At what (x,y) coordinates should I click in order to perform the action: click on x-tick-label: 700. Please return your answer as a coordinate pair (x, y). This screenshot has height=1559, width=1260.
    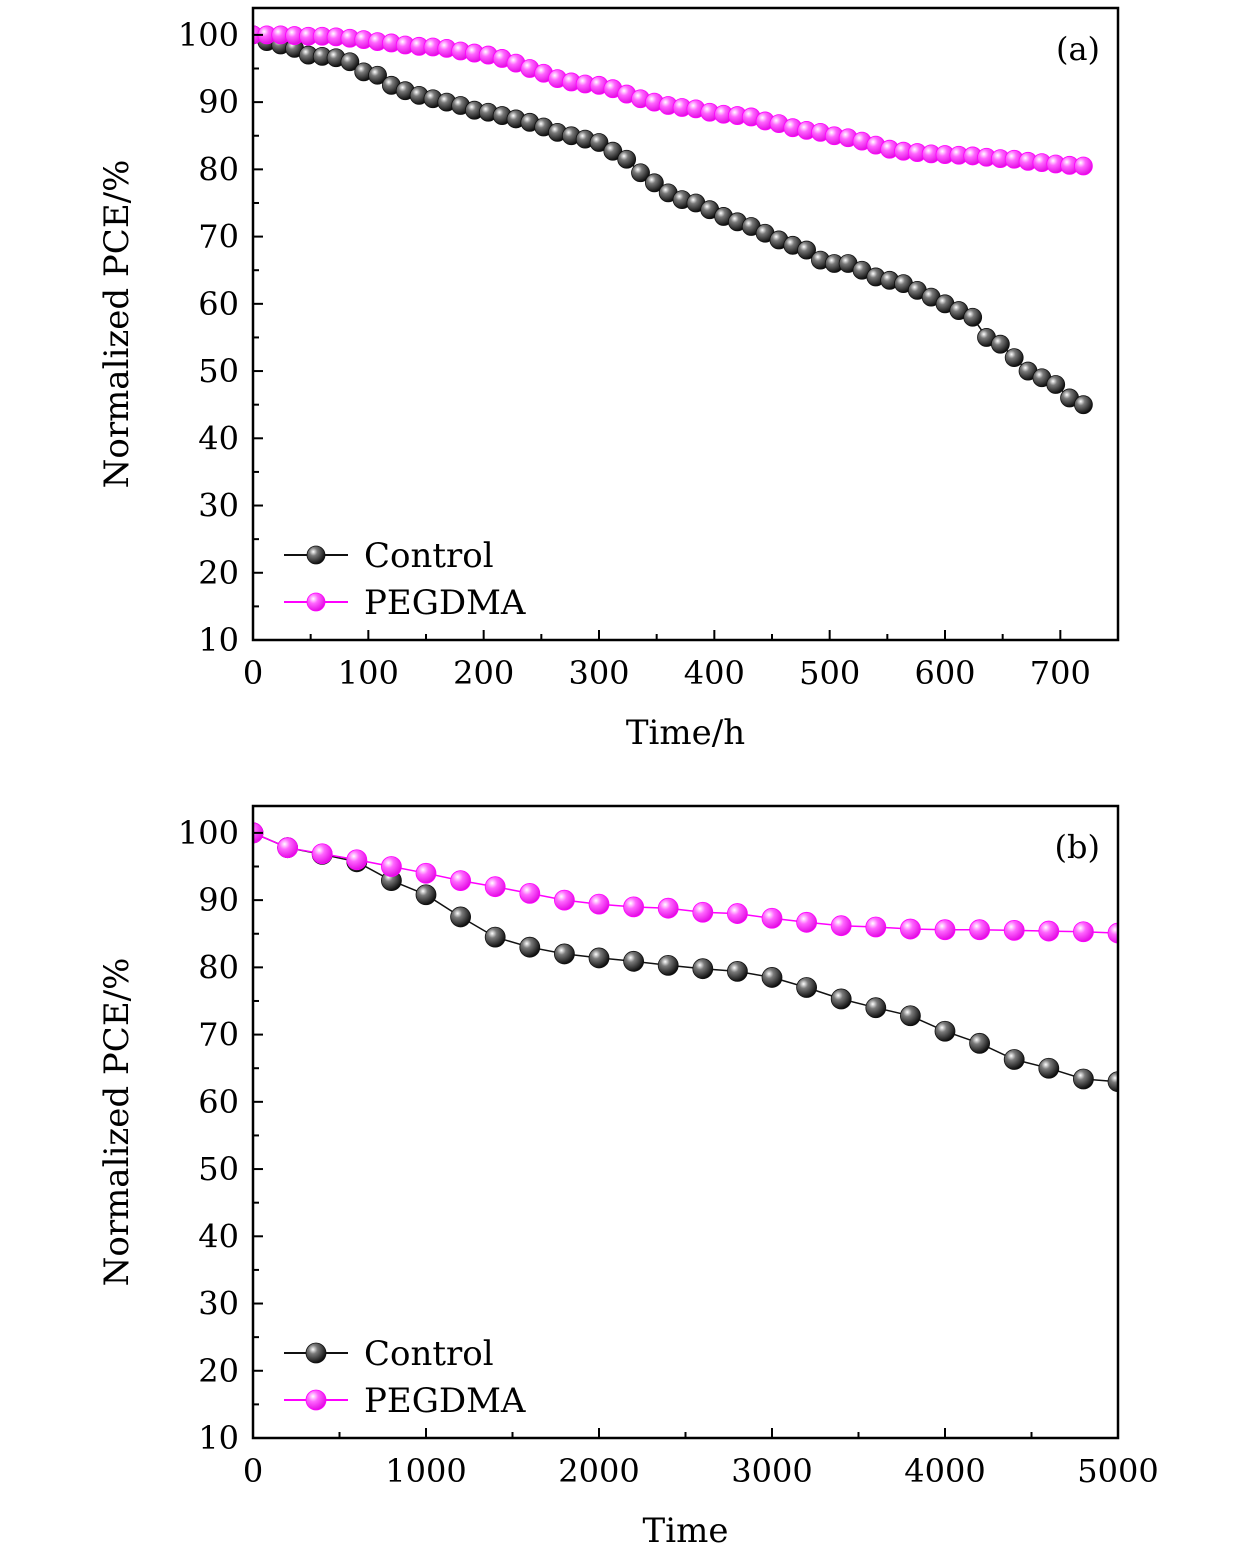
    Looking at the image, I should click on (1060, 673).